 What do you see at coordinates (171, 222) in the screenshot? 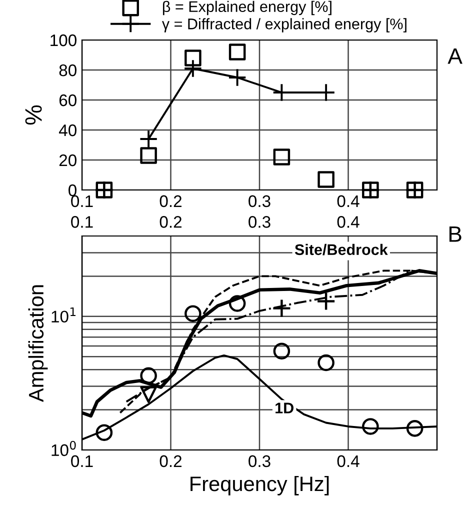
I see `x2-tick-label: 0.2` at bounding box center [171, 222].